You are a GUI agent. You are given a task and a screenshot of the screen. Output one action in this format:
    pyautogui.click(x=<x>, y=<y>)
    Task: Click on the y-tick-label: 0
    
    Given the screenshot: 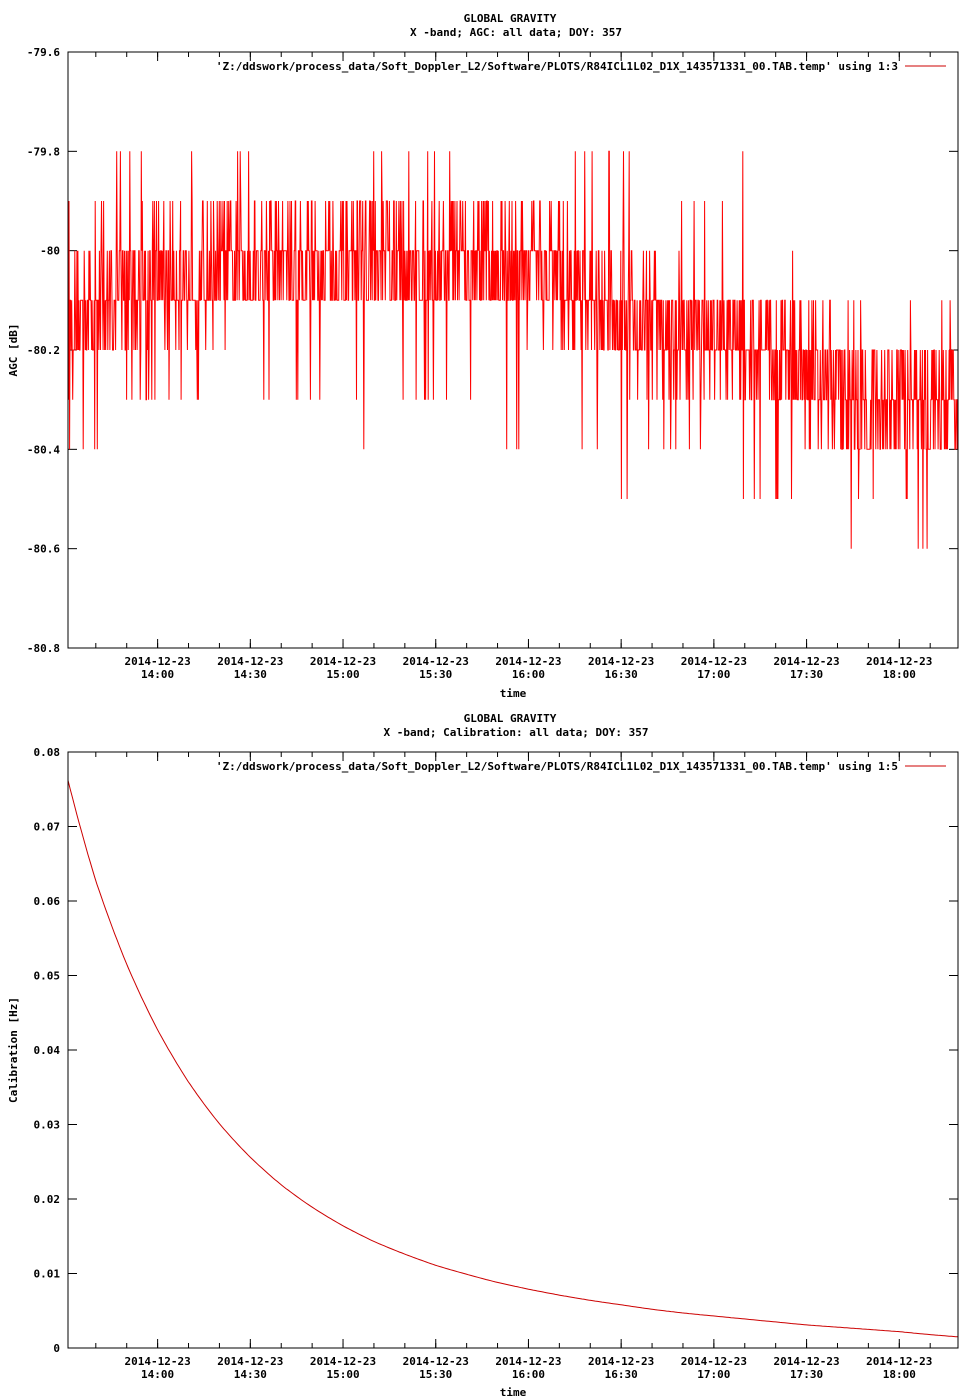 What is the action you would take?
    pyautogui.click(x=56, y=1348)
    